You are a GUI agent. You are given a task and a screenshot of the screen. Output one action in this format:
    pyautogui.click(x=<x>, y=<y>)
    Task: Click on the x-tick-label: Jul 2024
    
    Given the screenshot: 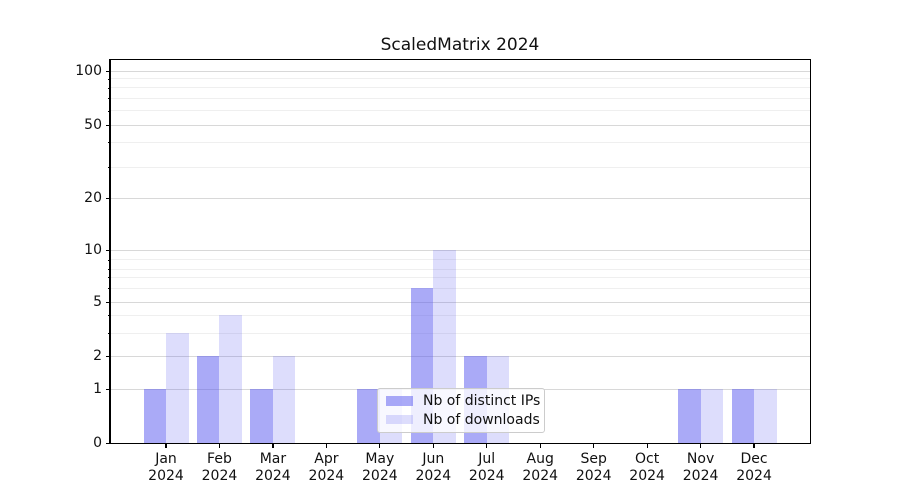 What is the action you would take?
    pyautogui.click(x=486, y=467)
    